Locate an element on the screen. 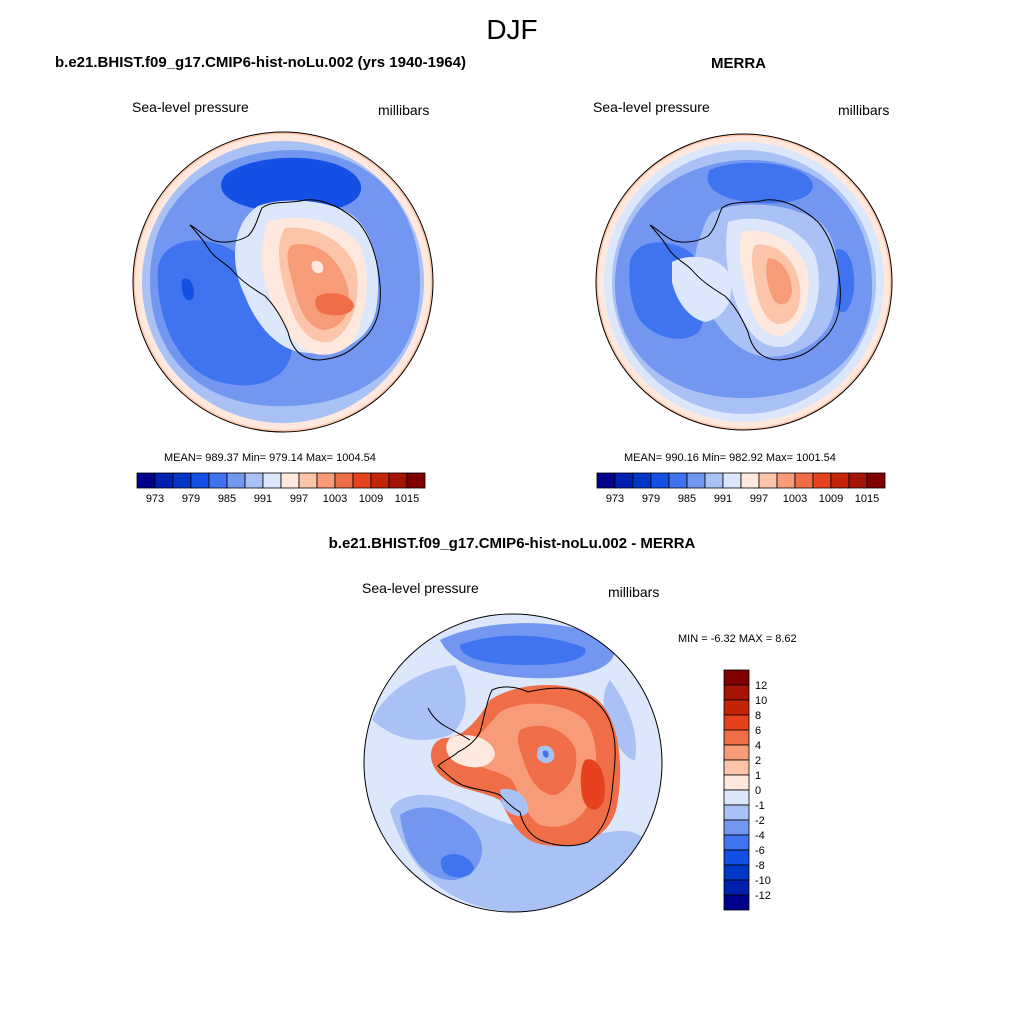 The height and width of the screenshot is (1024, 1024). panel-1-map is located at coordinates (283, 282).